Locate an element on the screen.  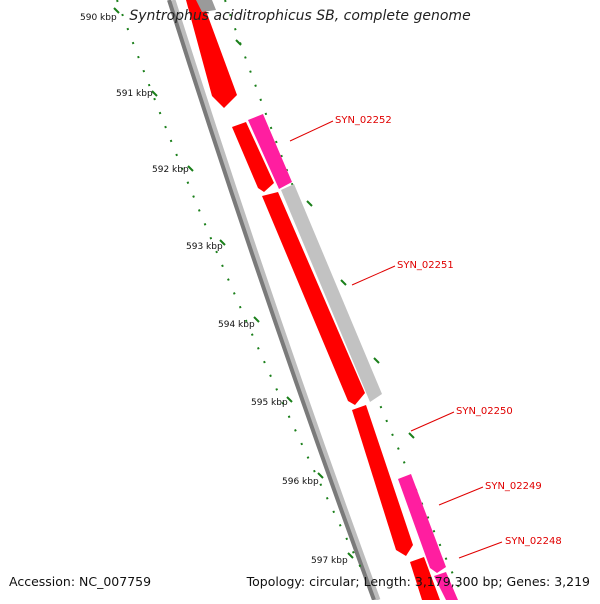
outer-tick-c is located at coordinates (343, 282).